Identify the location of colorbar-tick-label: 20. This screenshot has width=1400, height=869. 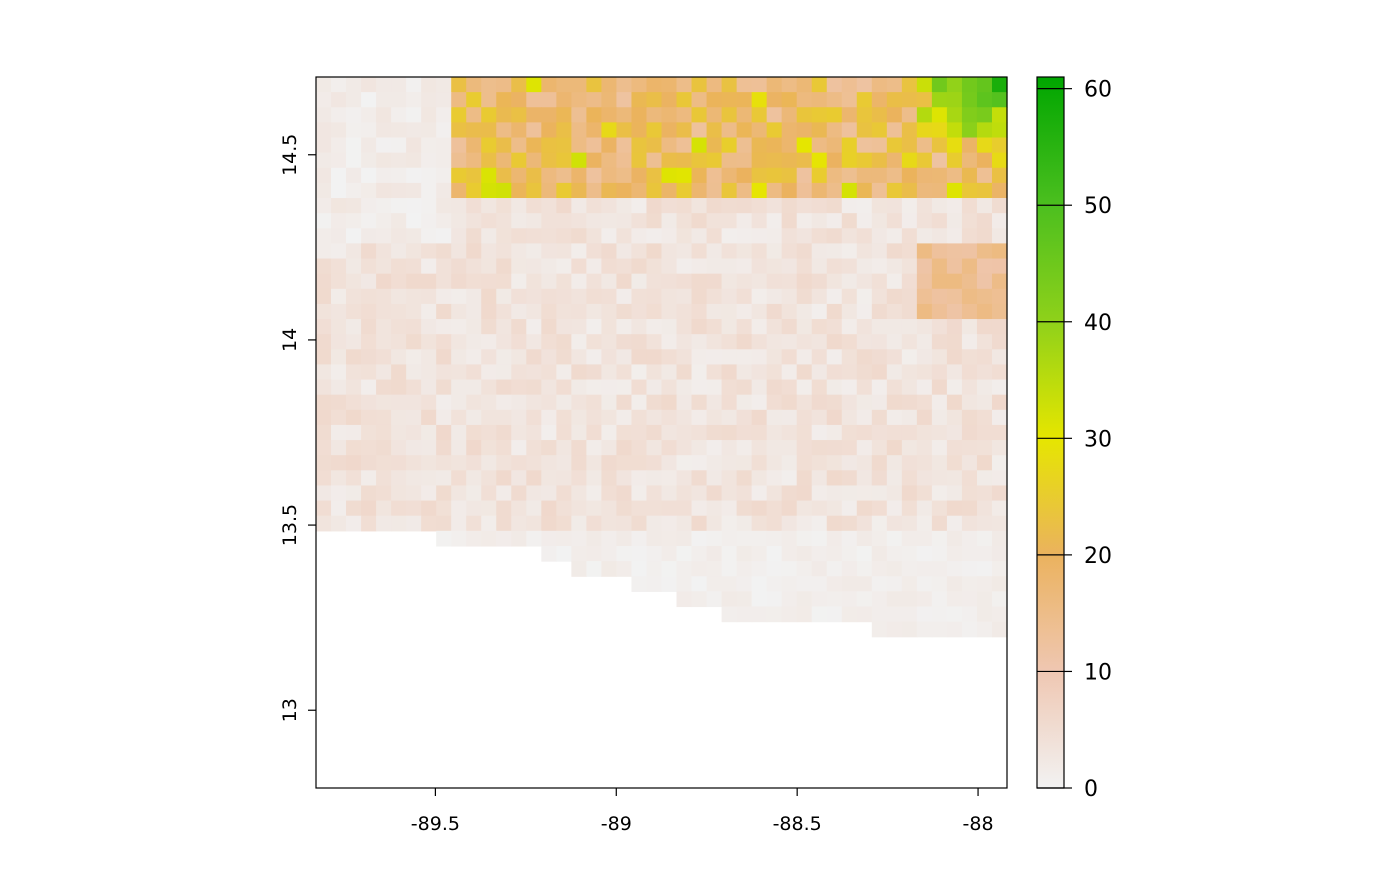
(1098, 556).